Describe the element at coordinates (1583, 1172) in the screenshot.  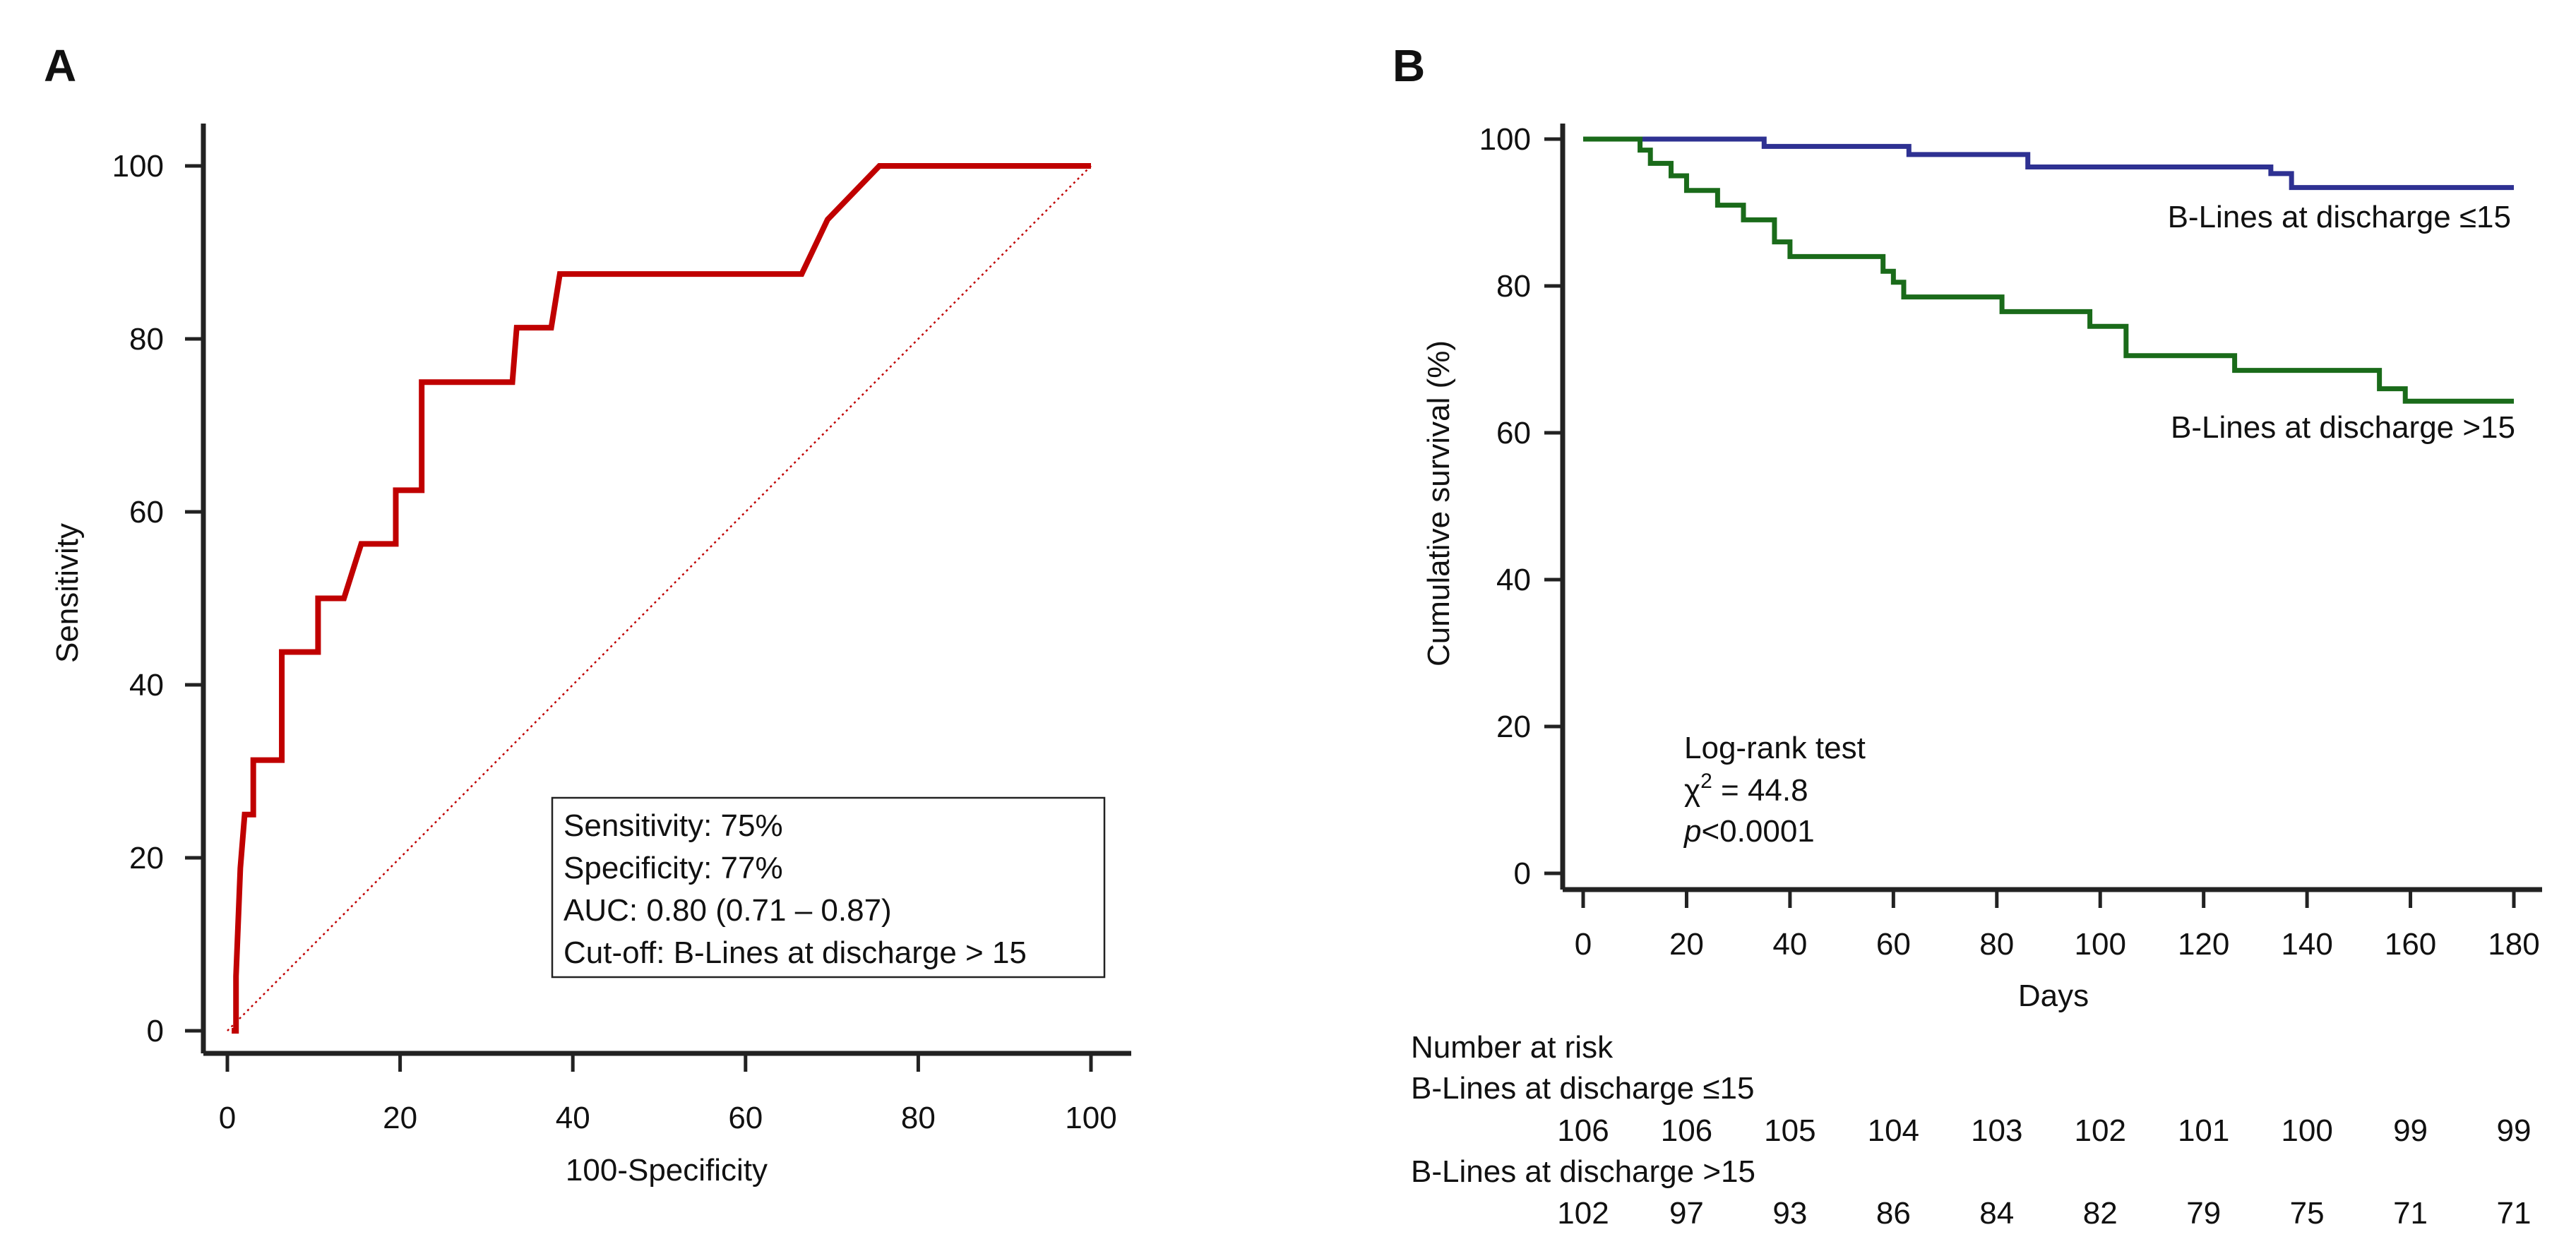
I see `risk-group-label-gt15: B-Lines at discharge >15` at that location.